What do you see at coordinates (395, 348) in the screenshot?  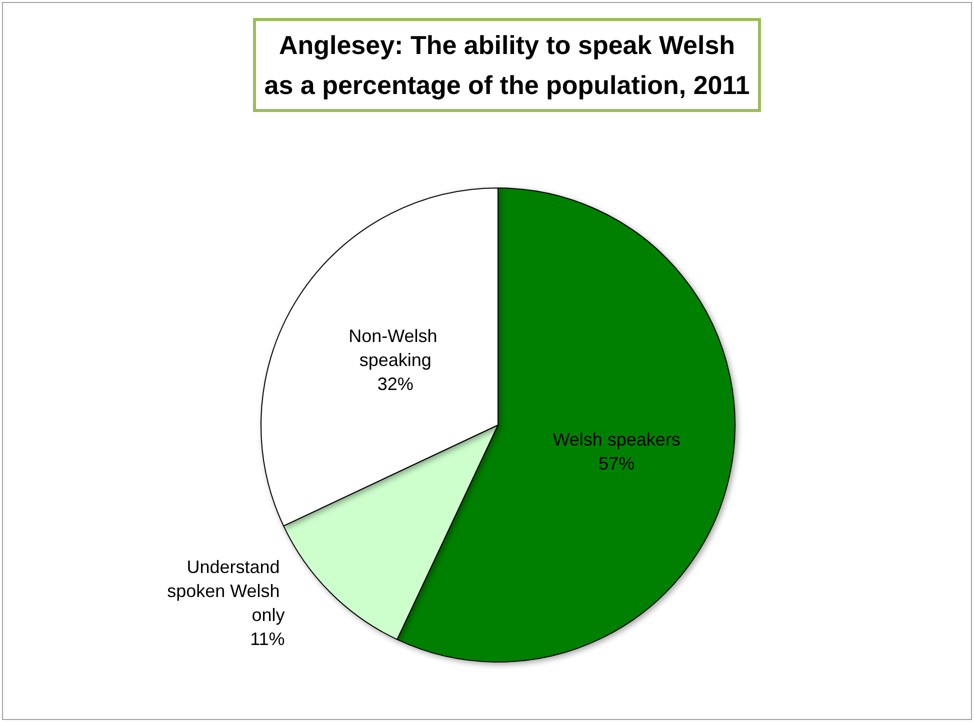 I see `slice-label: Non-Welsh speaking` at bounding box center [395, 348].